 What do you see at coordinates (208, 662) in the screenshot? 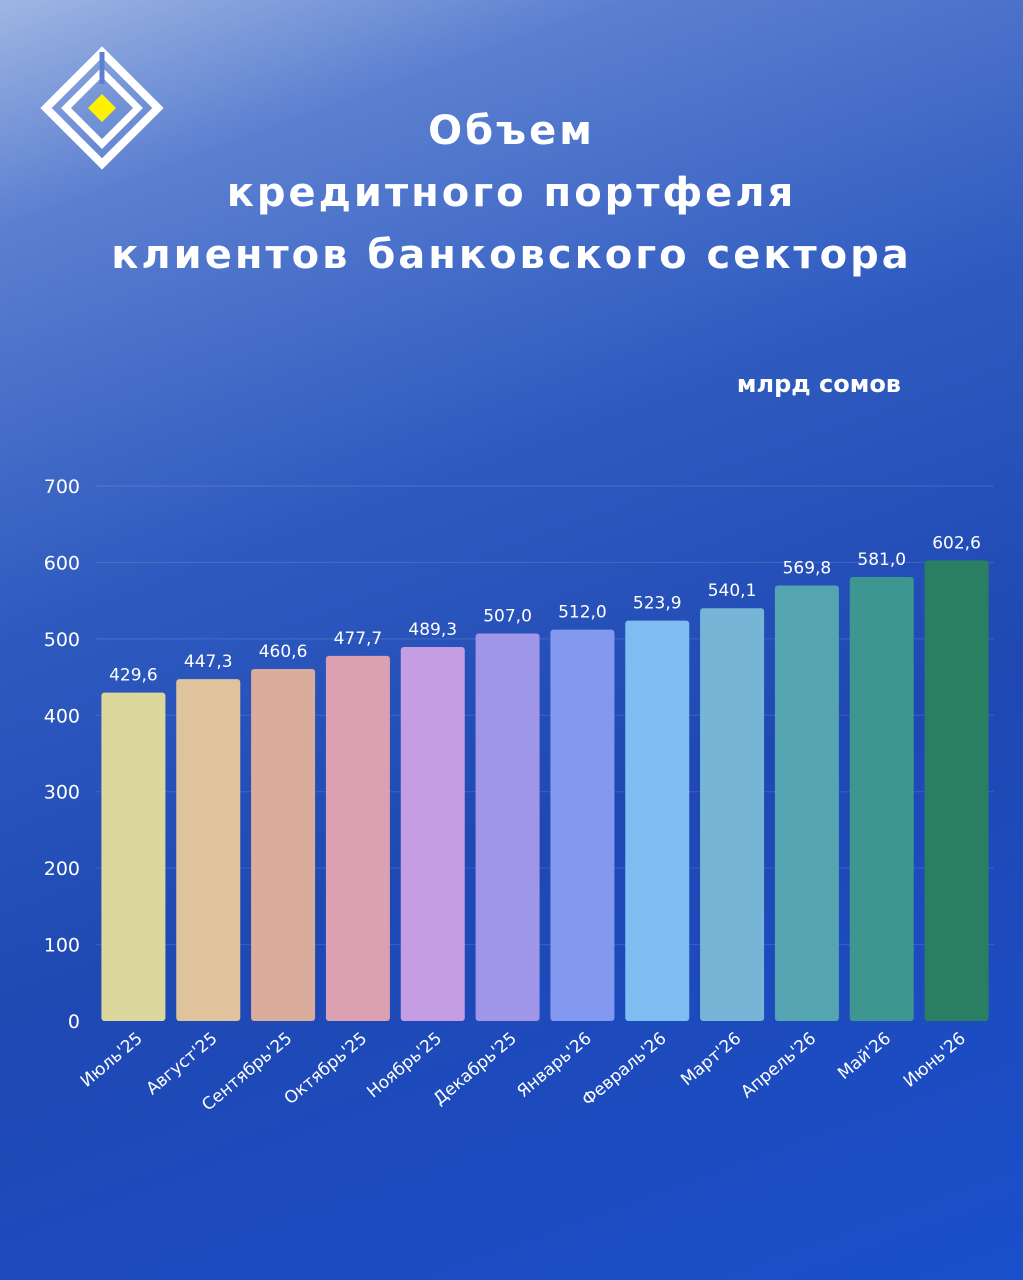
I see `data-label: 447,3` at bounding box center [208, 662].